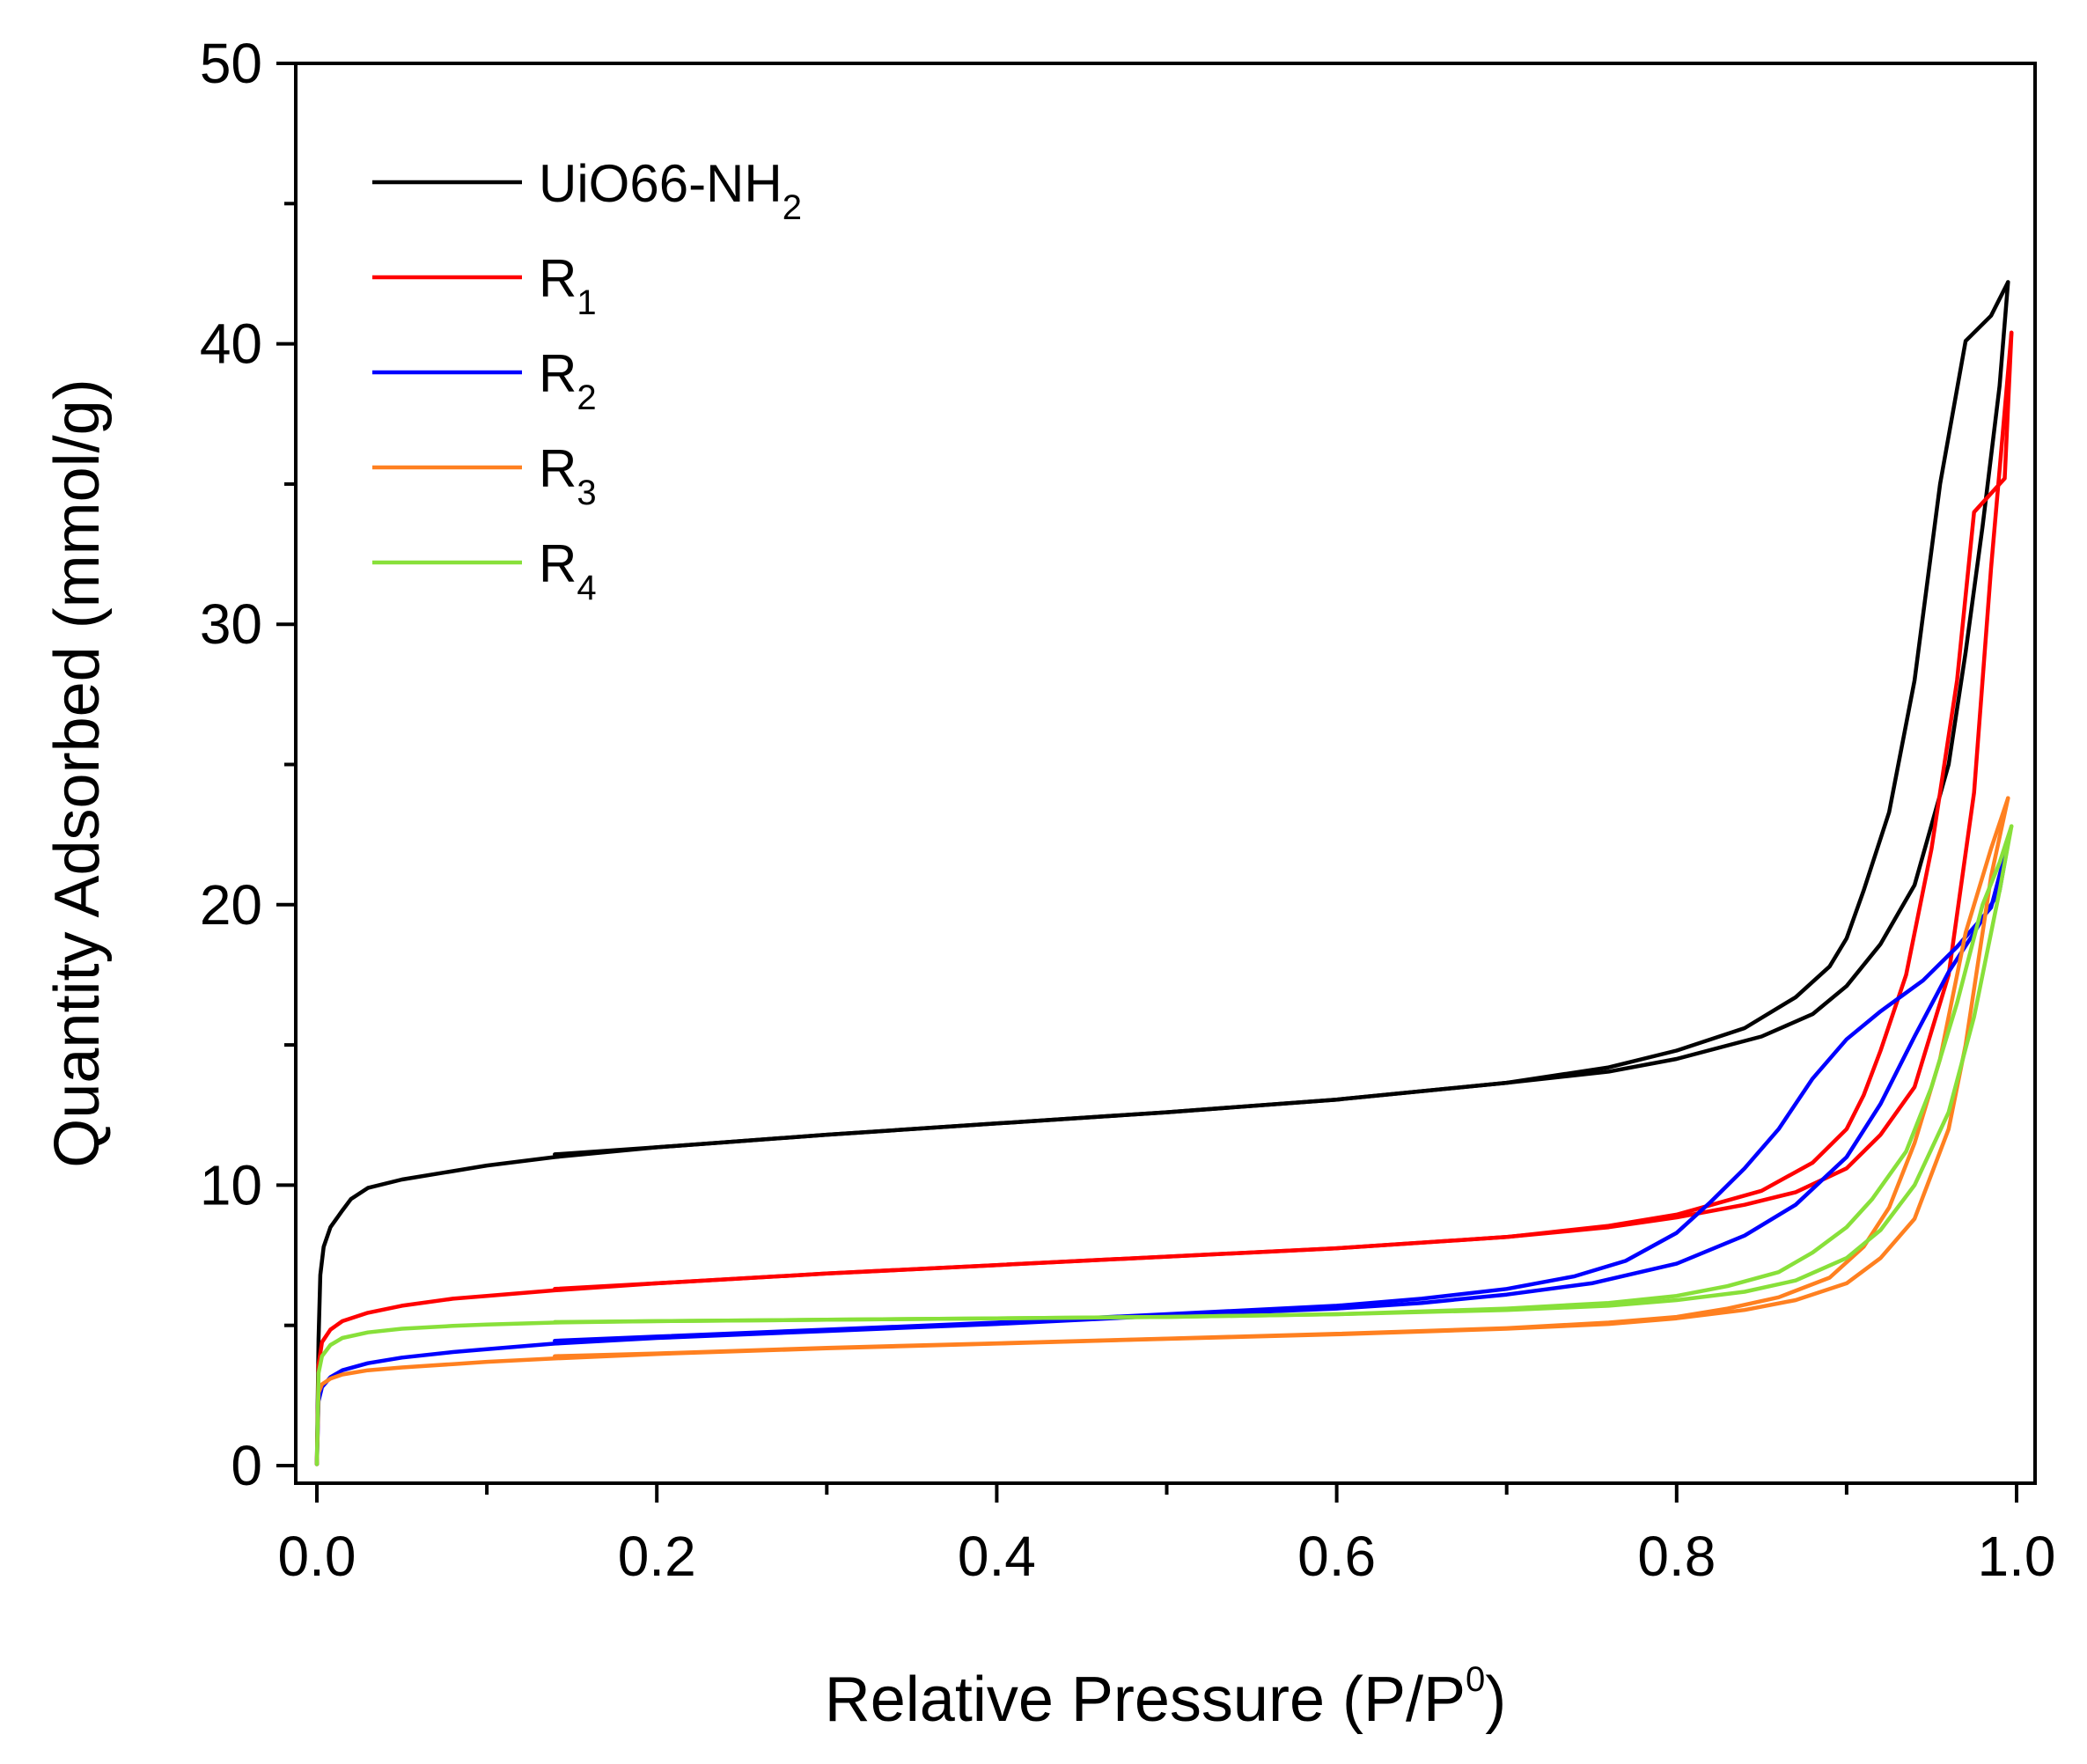 The width and height of the screenshot is (2087, 1764). Describe the element at coordinates (997, 1556) in the screenshot. I see `x-tick-label: 0.4` at that location.